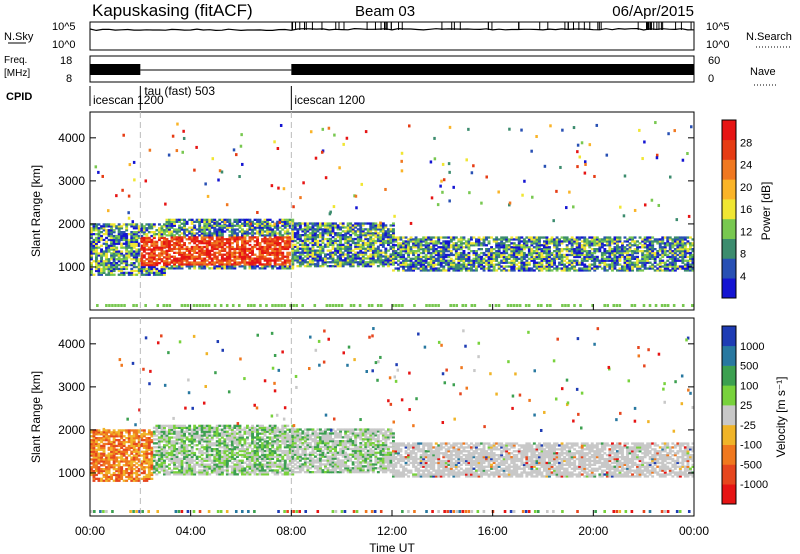  I want to click on nsky-trace, so click(392, 29).